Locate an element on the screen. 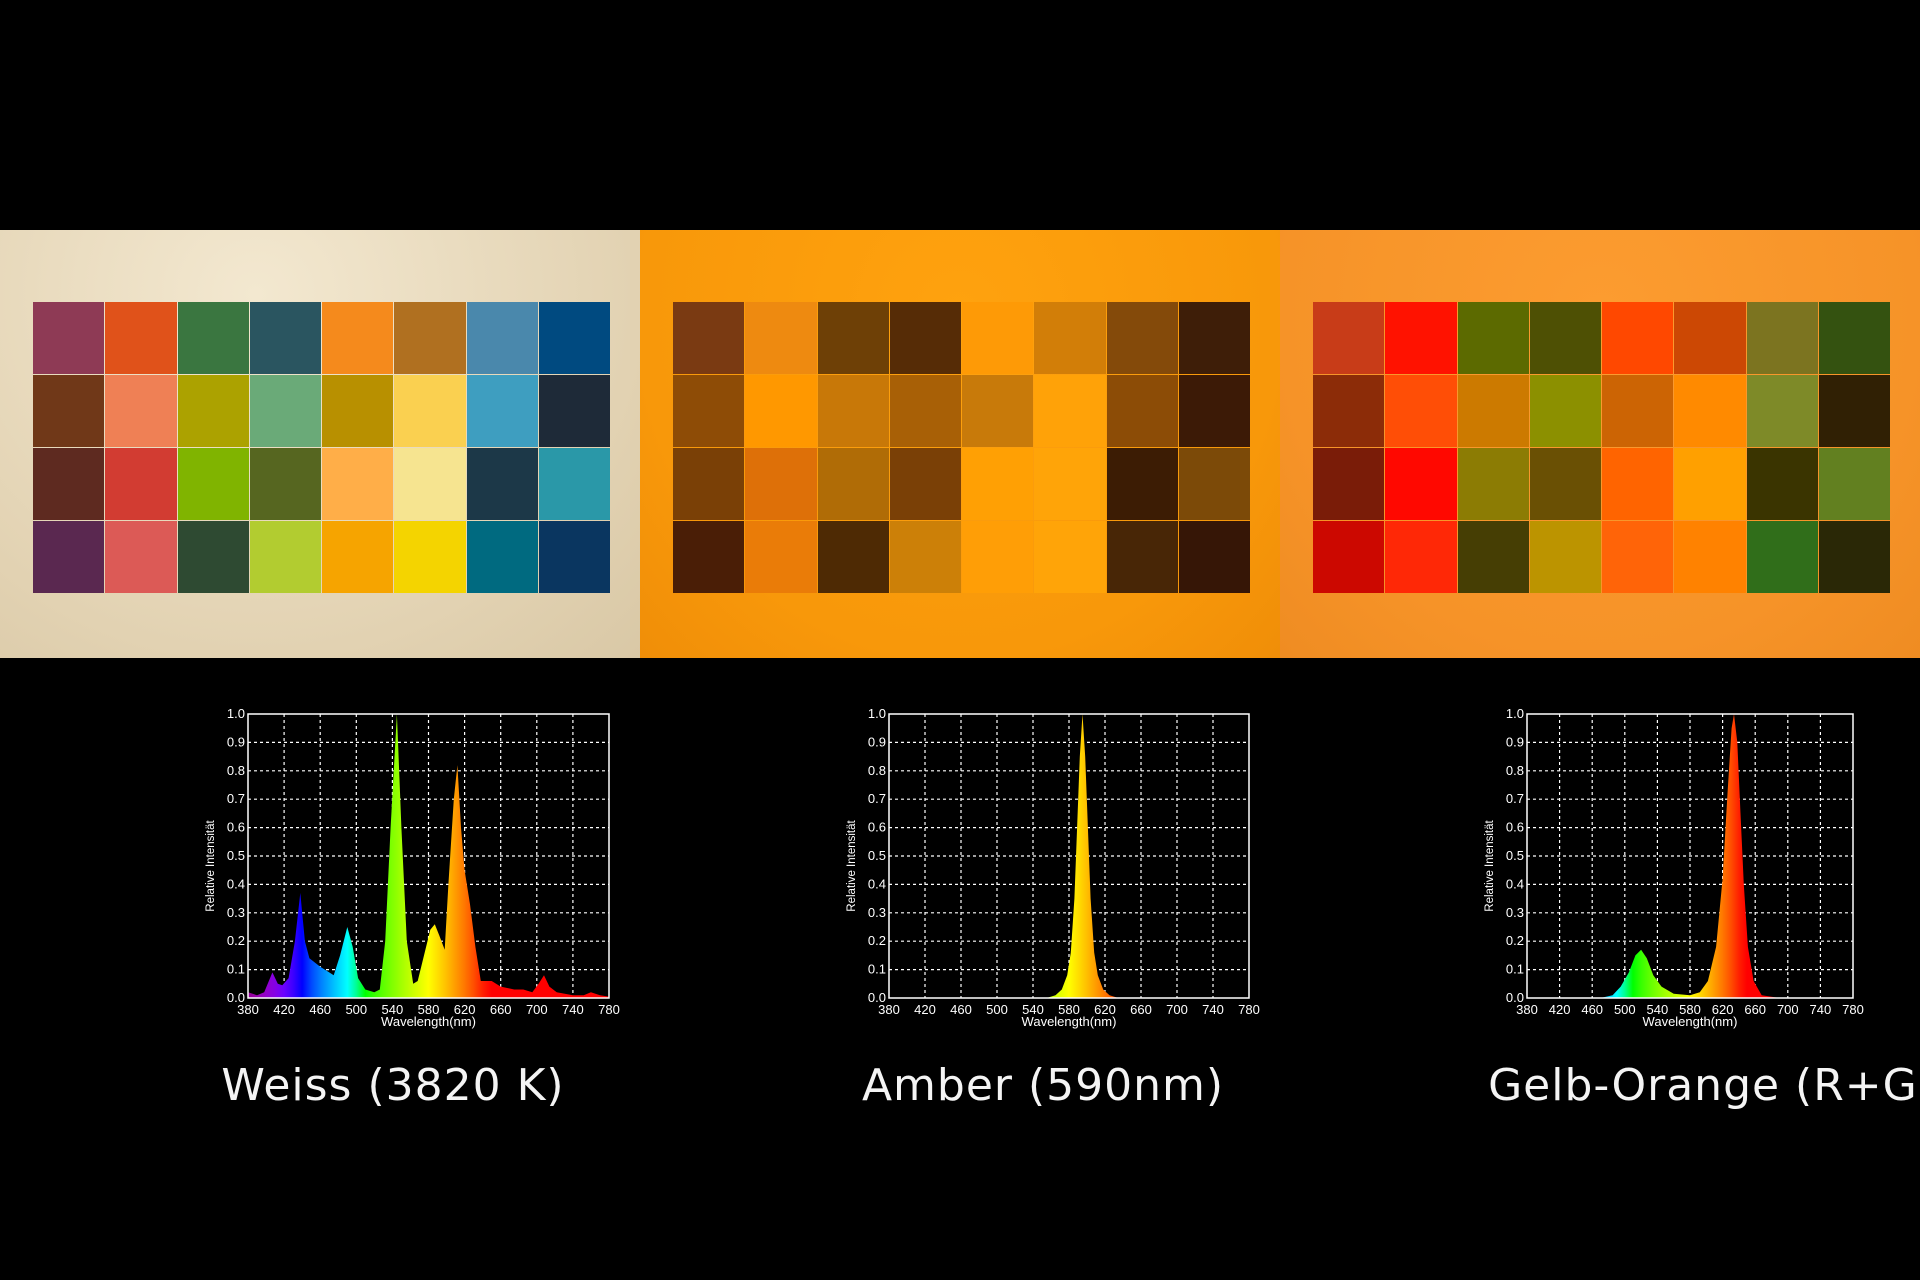  y-tick-label: 0.1 is located at coordinates (877, 969).